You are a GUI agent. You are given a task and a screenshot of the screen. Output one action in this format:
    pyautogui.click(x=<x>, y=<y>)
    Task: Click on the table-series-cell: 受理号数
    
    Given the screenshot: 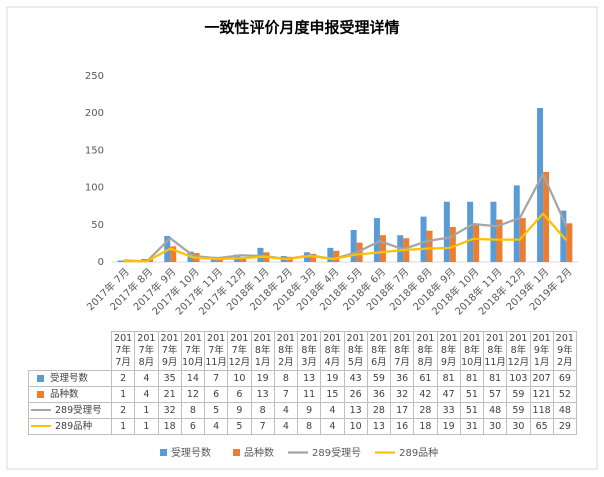 What is the action you would take?
    pyautogui.click(x=70, y=378)
    